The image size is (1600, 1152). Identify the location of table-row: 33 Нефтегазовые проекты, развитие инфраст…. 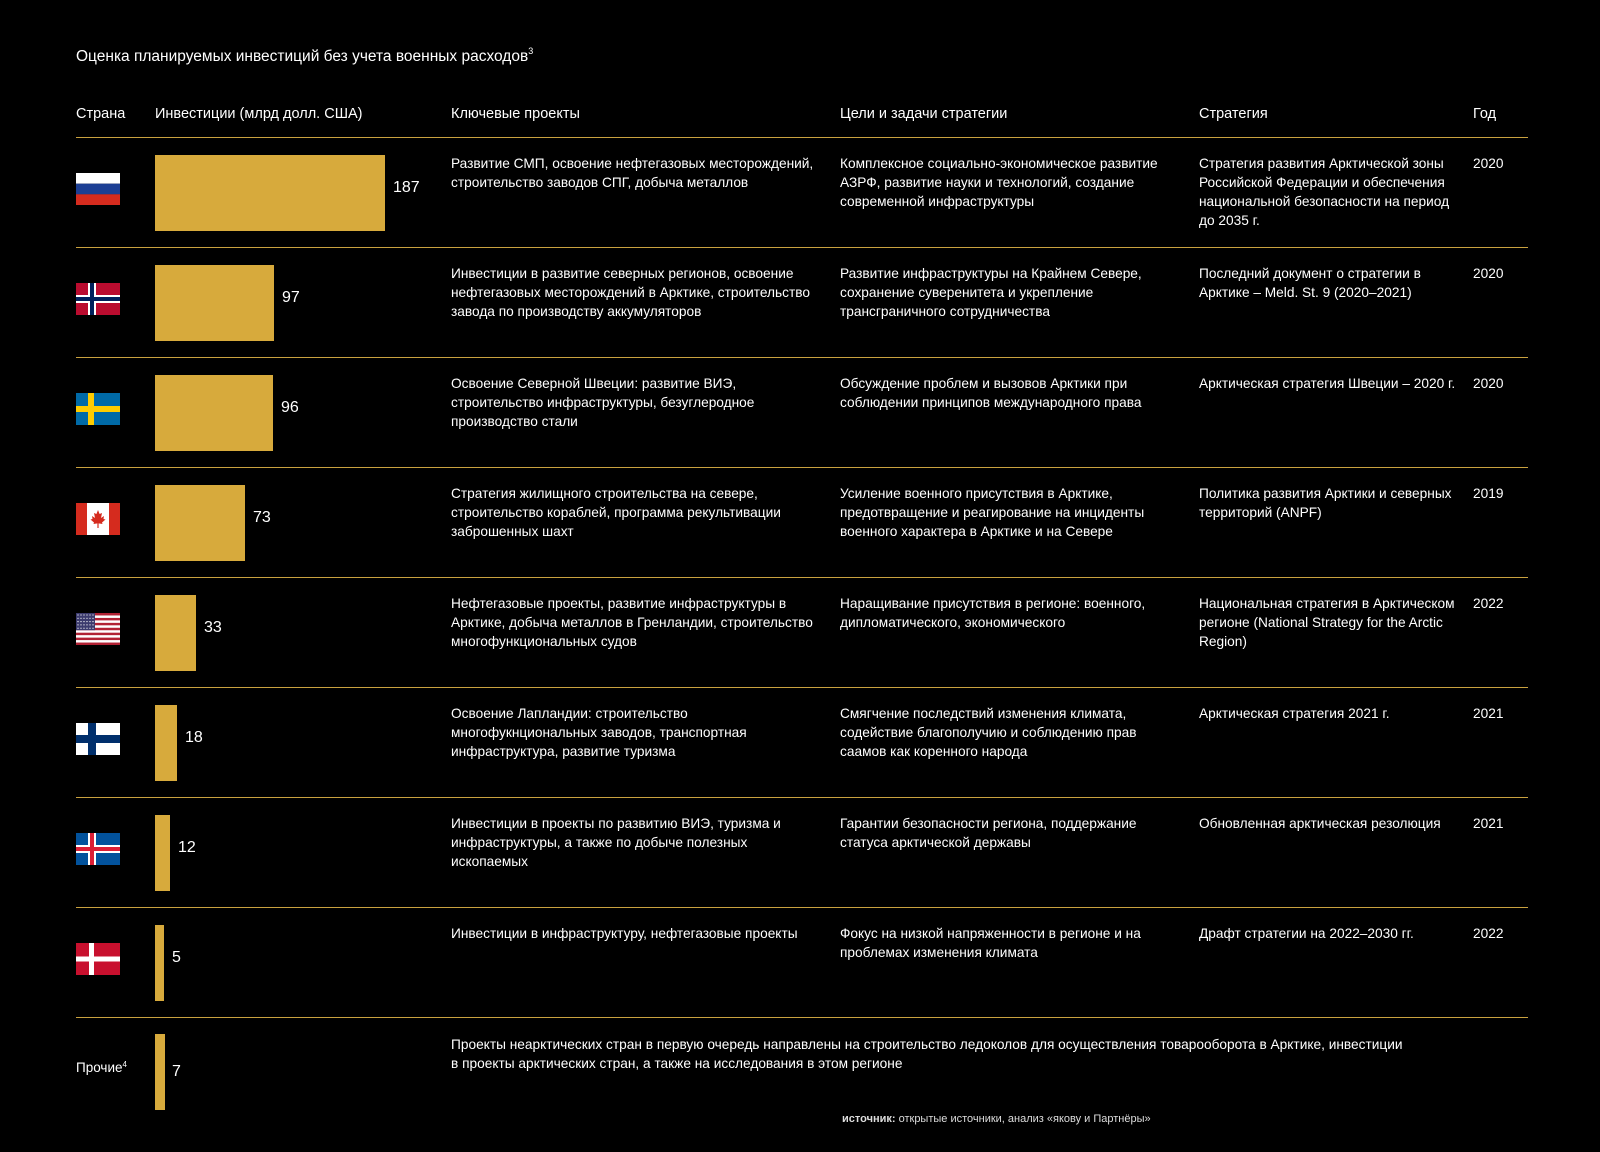
(800, 632).